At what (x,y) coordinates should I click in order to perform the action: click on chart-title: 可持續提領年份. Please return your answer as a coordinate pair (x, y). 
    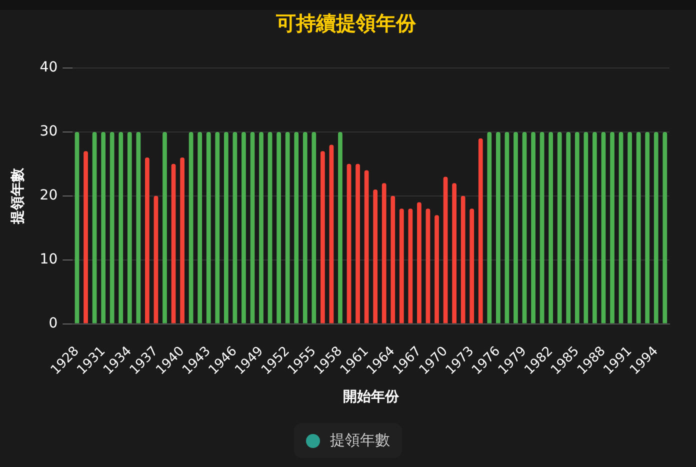
    Looking at the image, I should click on (346, 23).